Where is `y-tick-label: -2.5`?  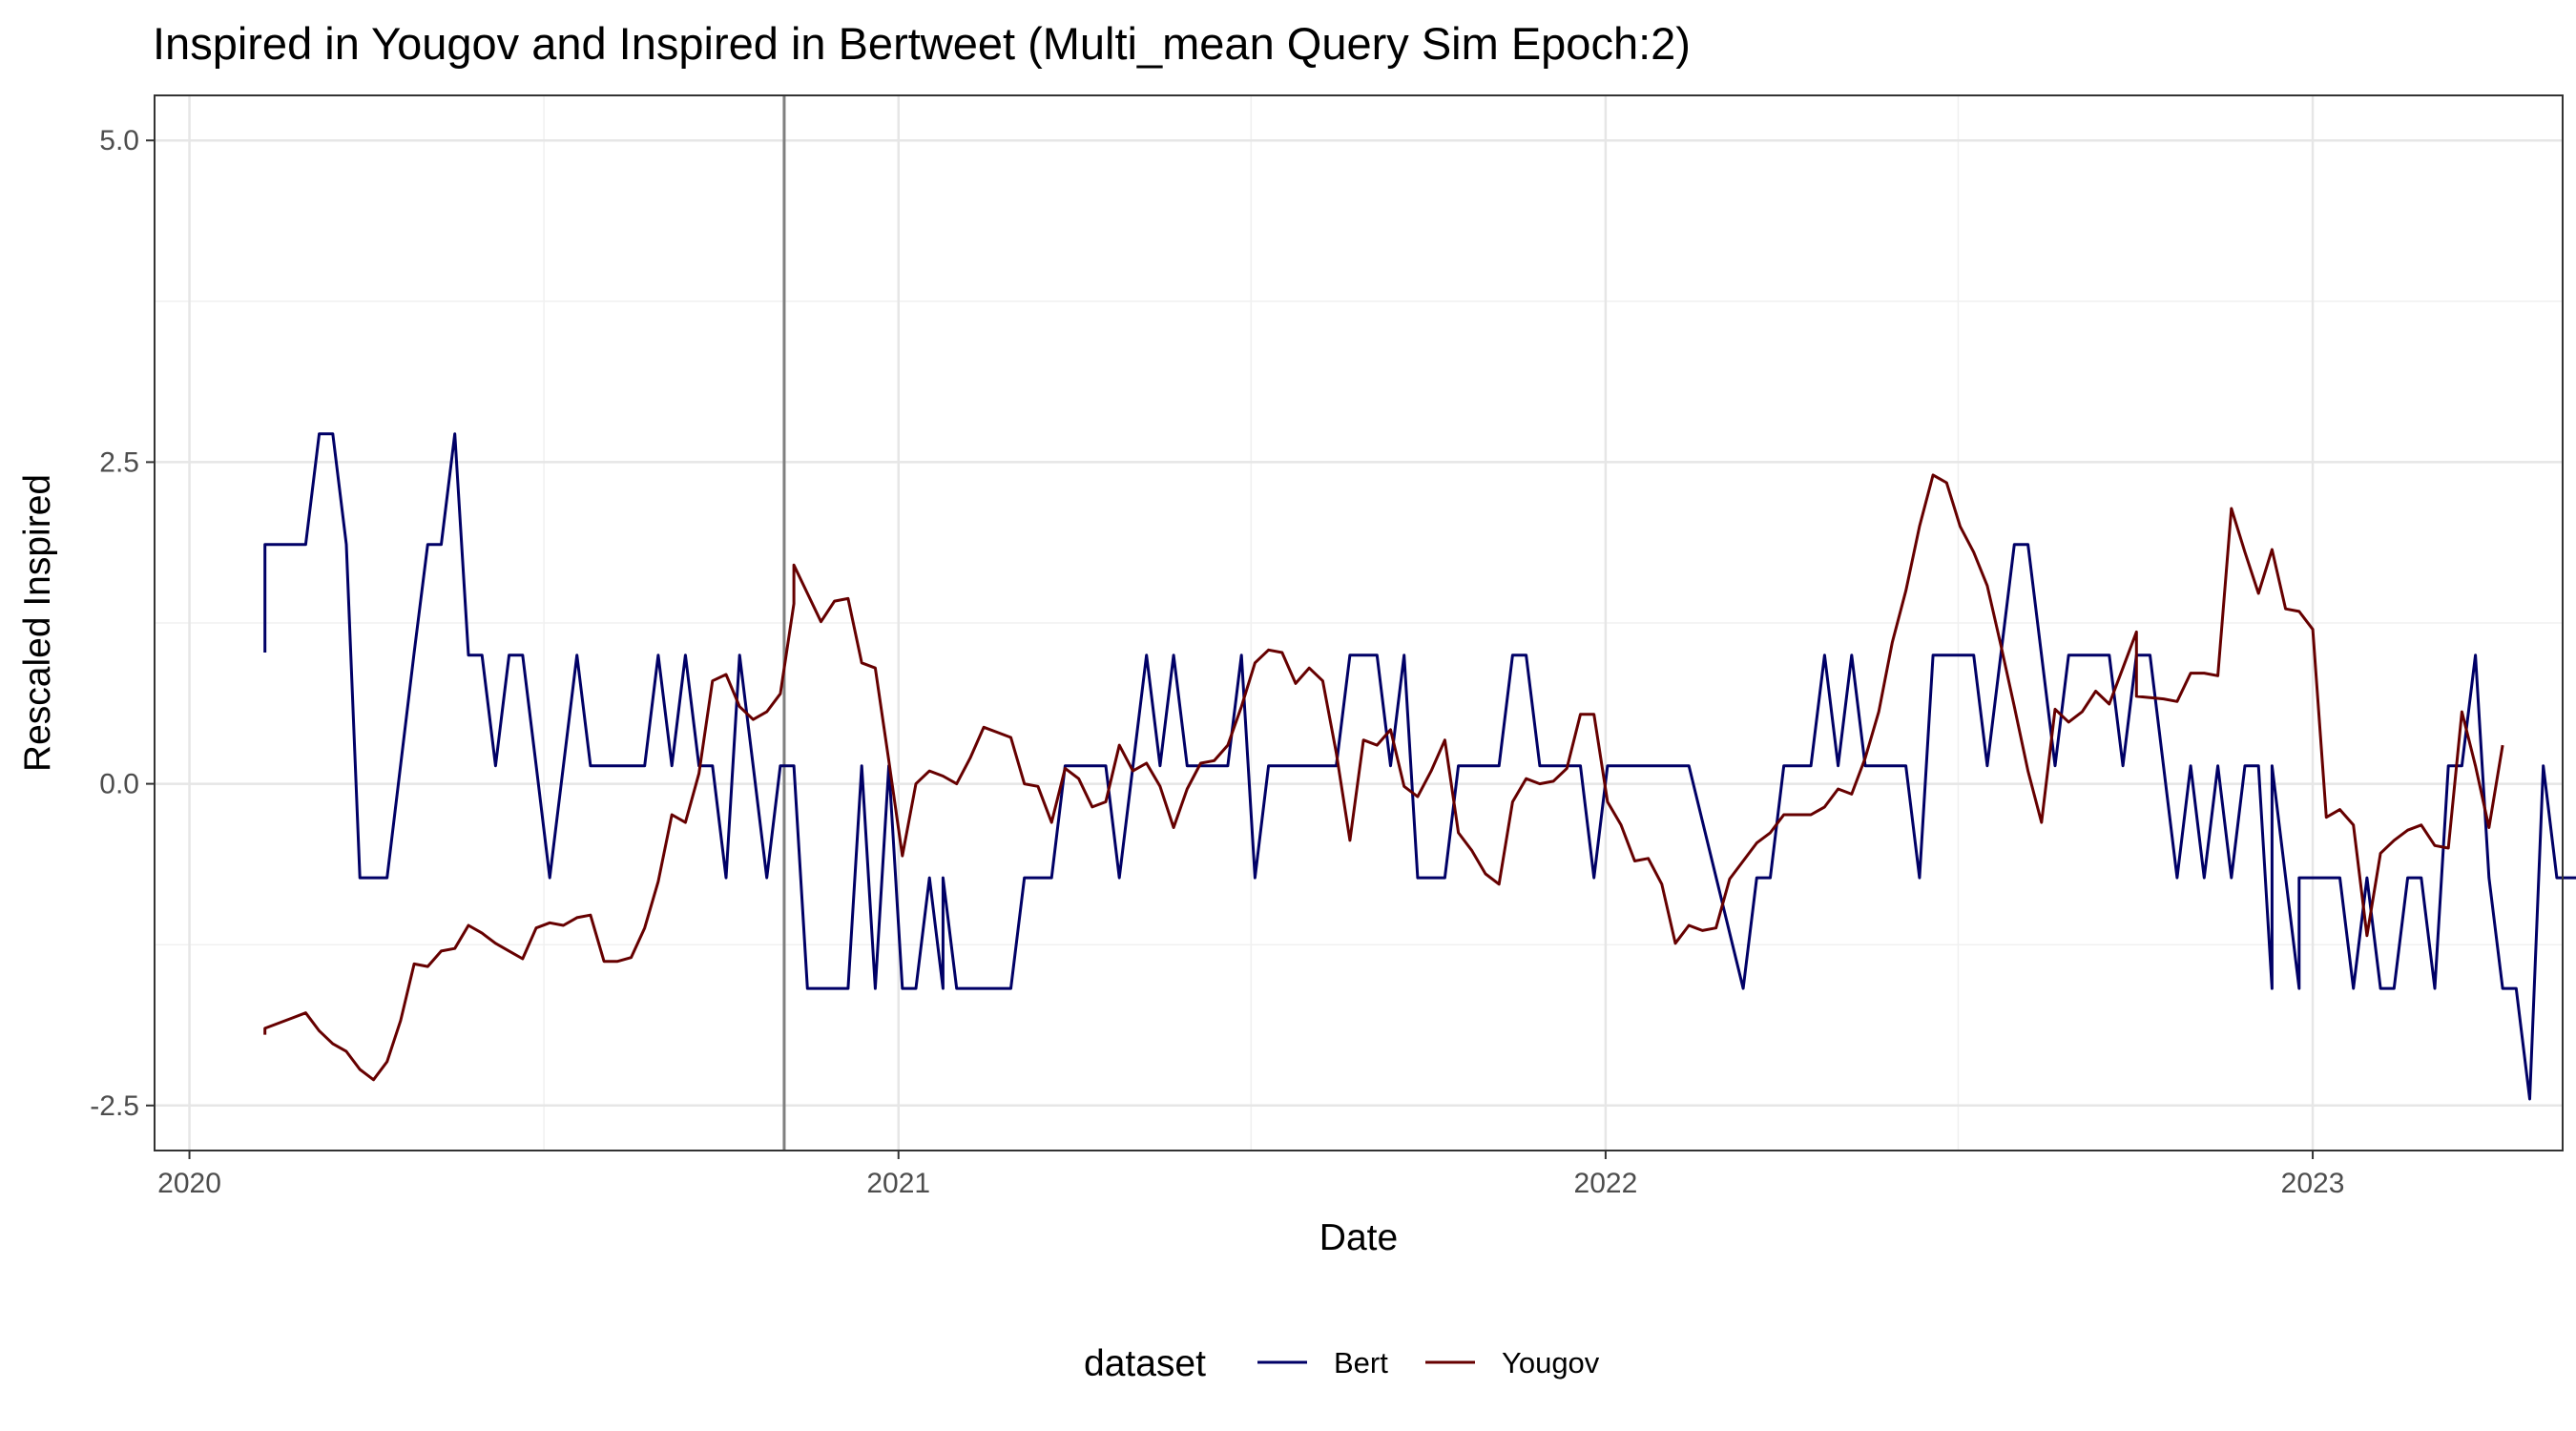
y-tick-label: -2.5 is located at coordinates (114, 1106).